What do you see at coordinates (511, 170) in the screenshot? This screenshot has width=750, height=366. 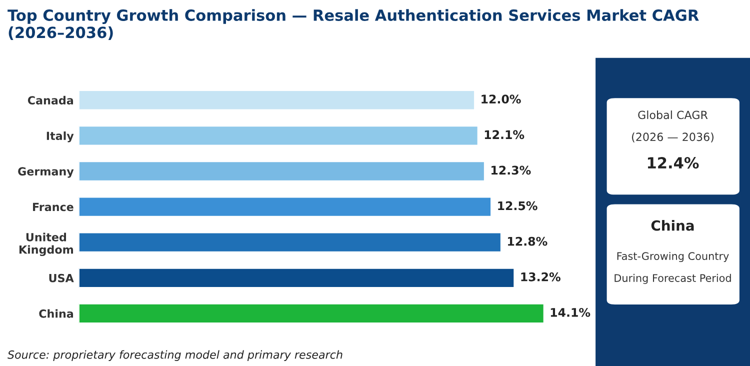 I see `data-label: 12.3%` at bounding box center [511, 170].